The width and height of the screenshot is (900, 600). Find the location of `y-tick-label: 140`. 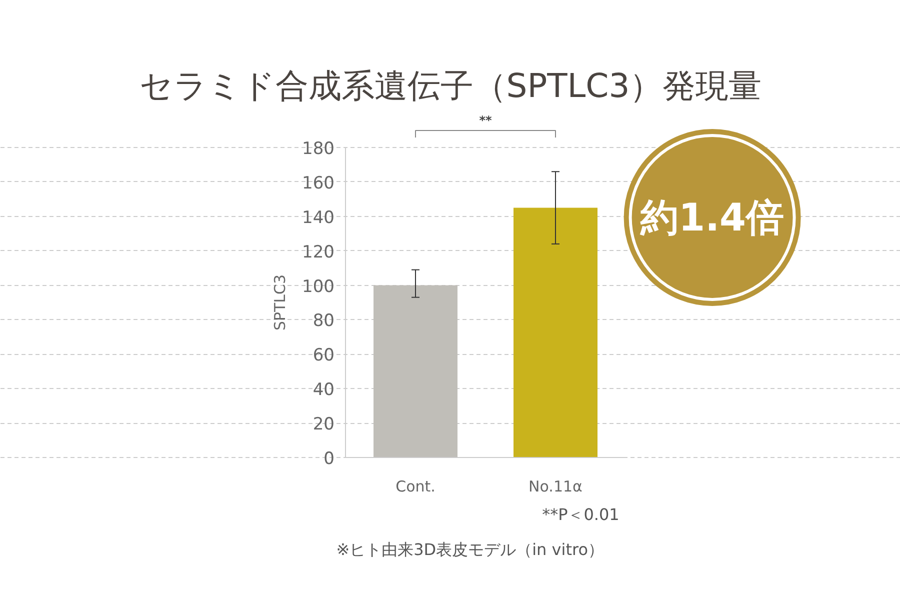

y-tick-label: 140 is located at coordinates (318, 218).